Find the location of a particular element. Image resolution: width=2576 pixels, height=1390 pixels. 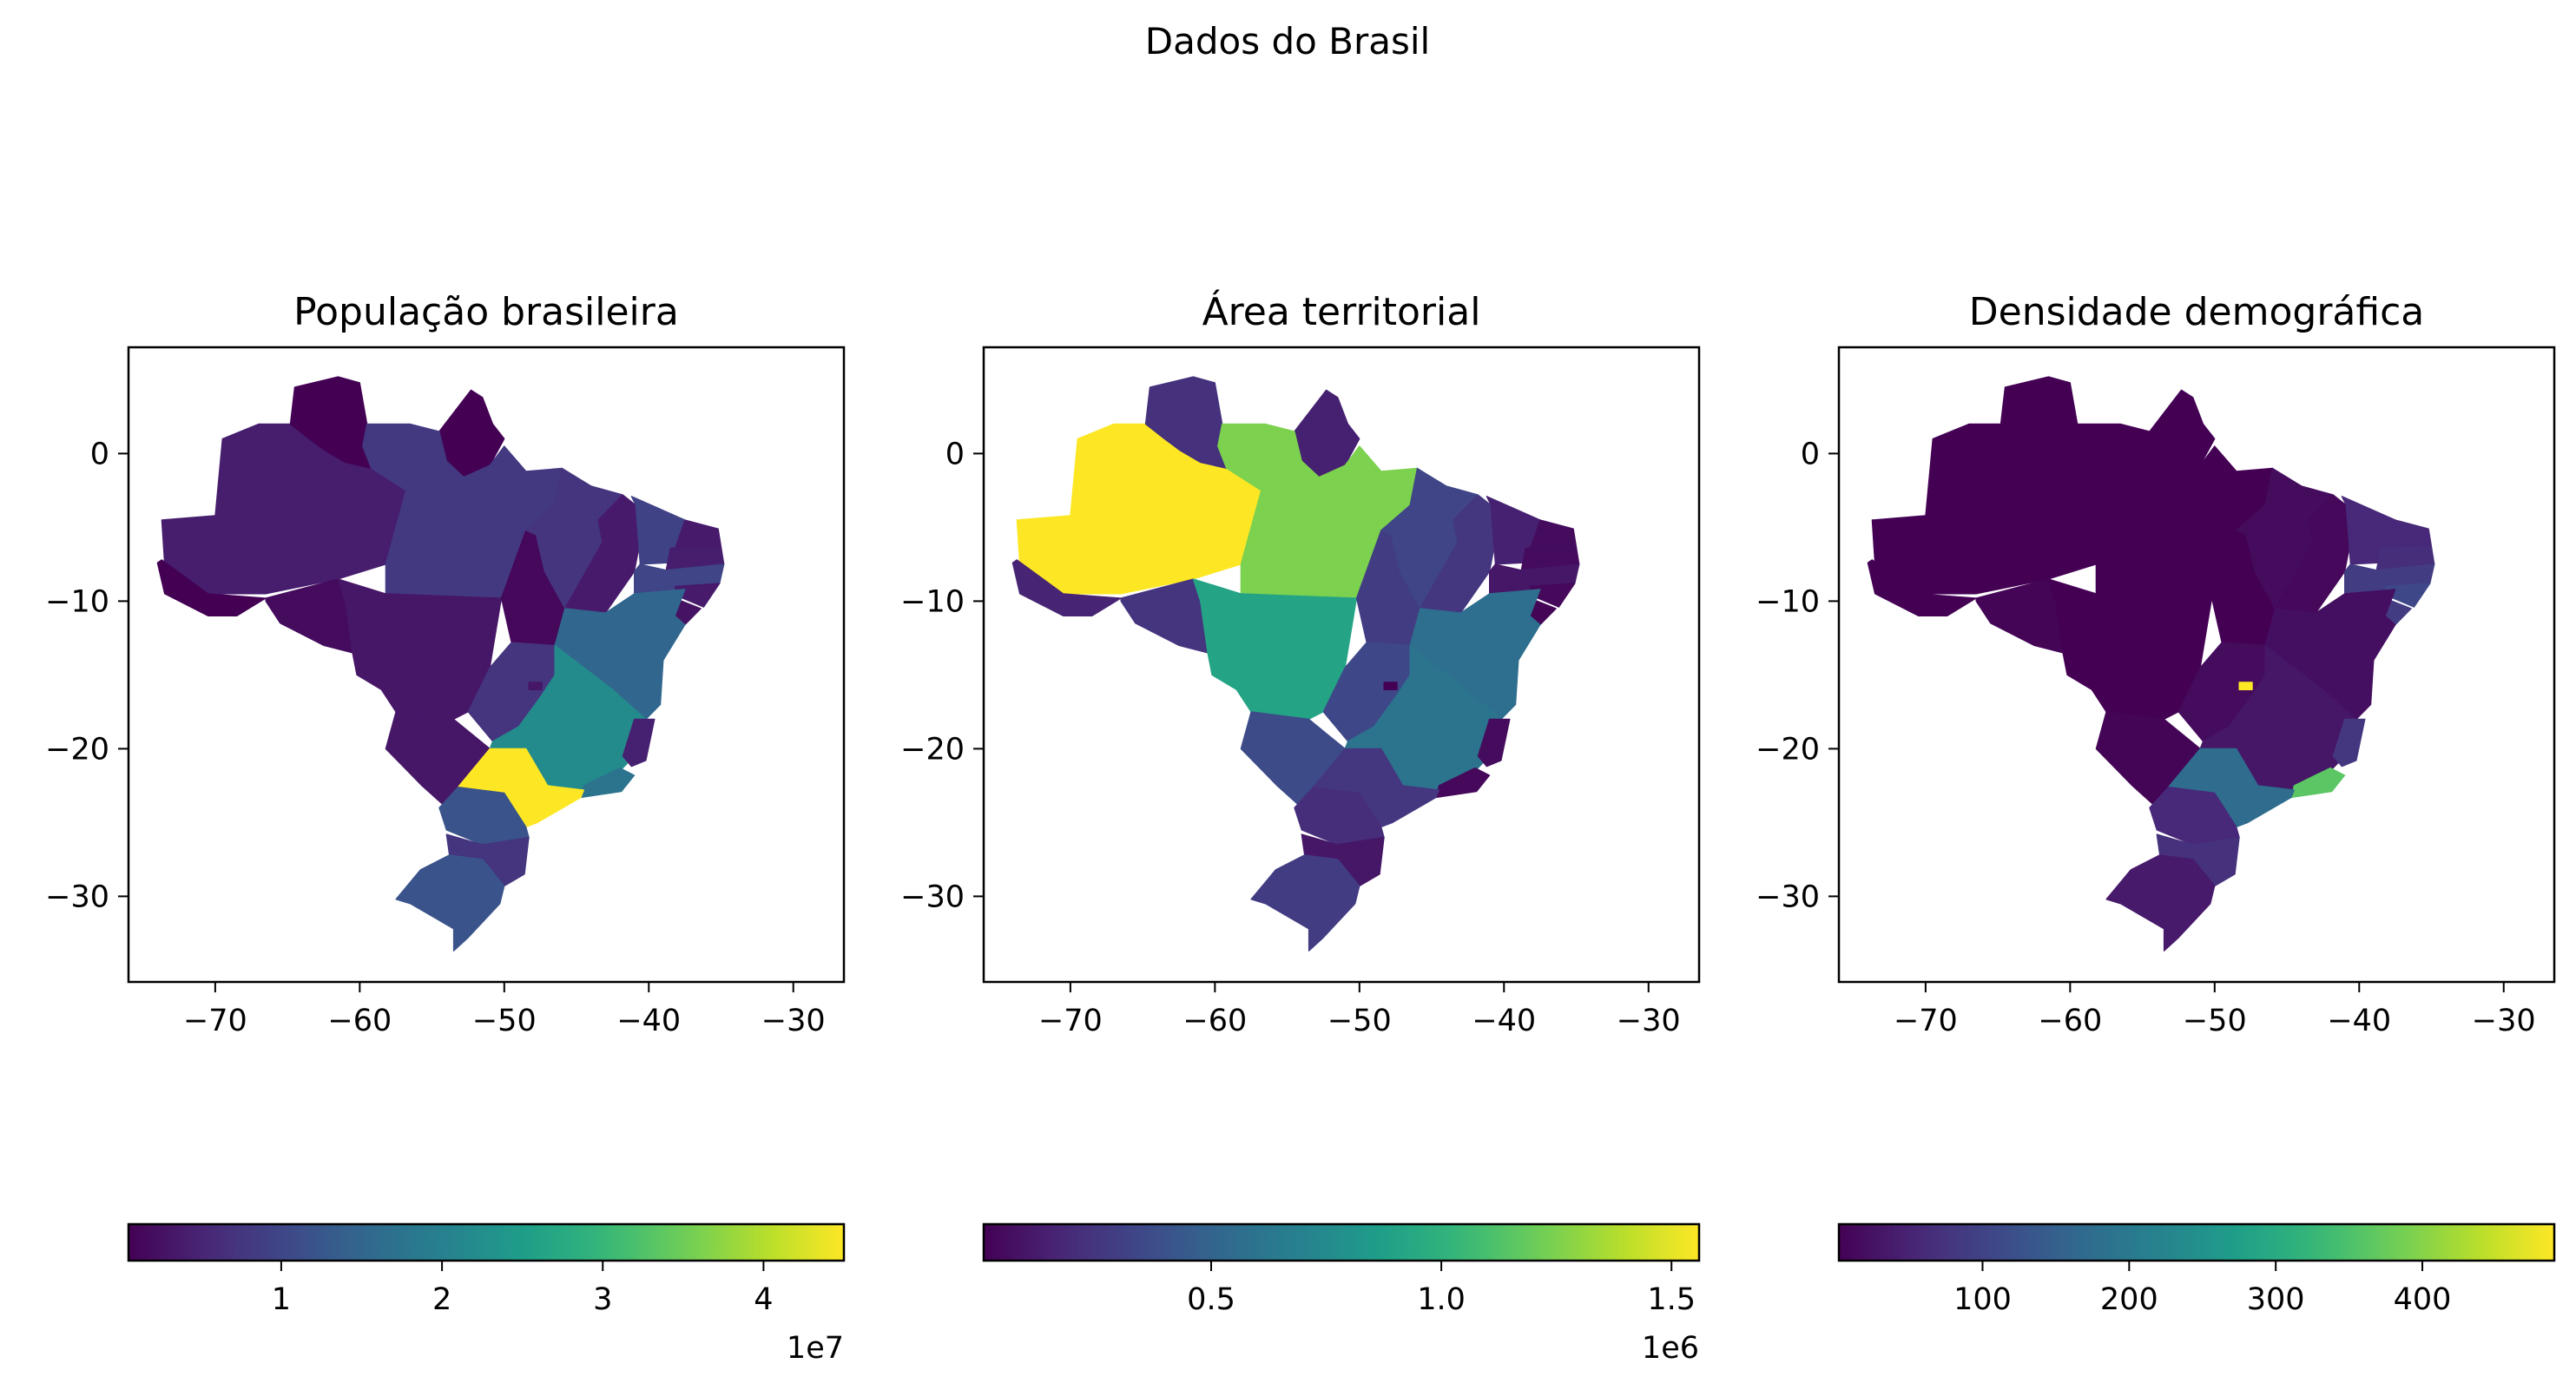

panel-title: Área territorial is located at coordinates (1341, 311).